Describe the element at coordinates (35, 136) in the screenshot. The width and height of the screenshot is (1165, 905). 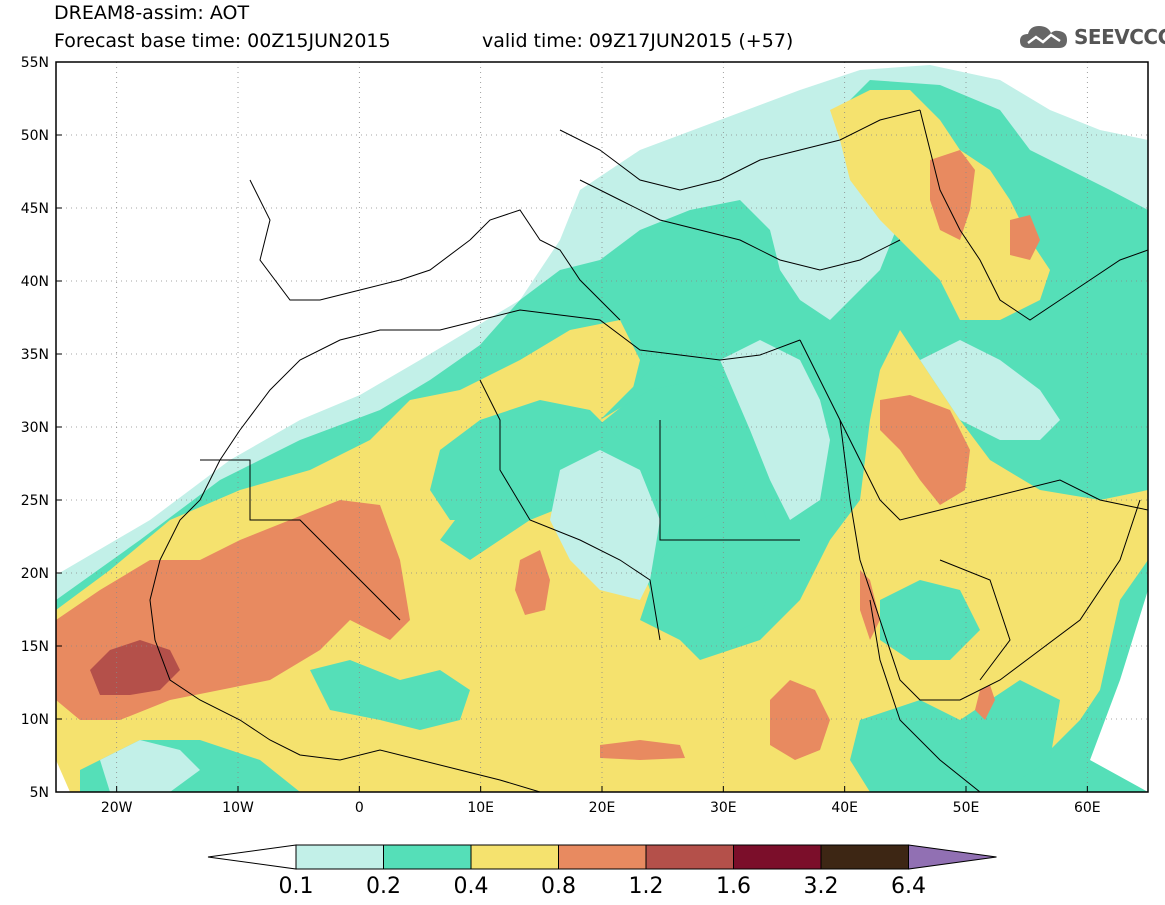
I see `lat-label: 50N` at that location.